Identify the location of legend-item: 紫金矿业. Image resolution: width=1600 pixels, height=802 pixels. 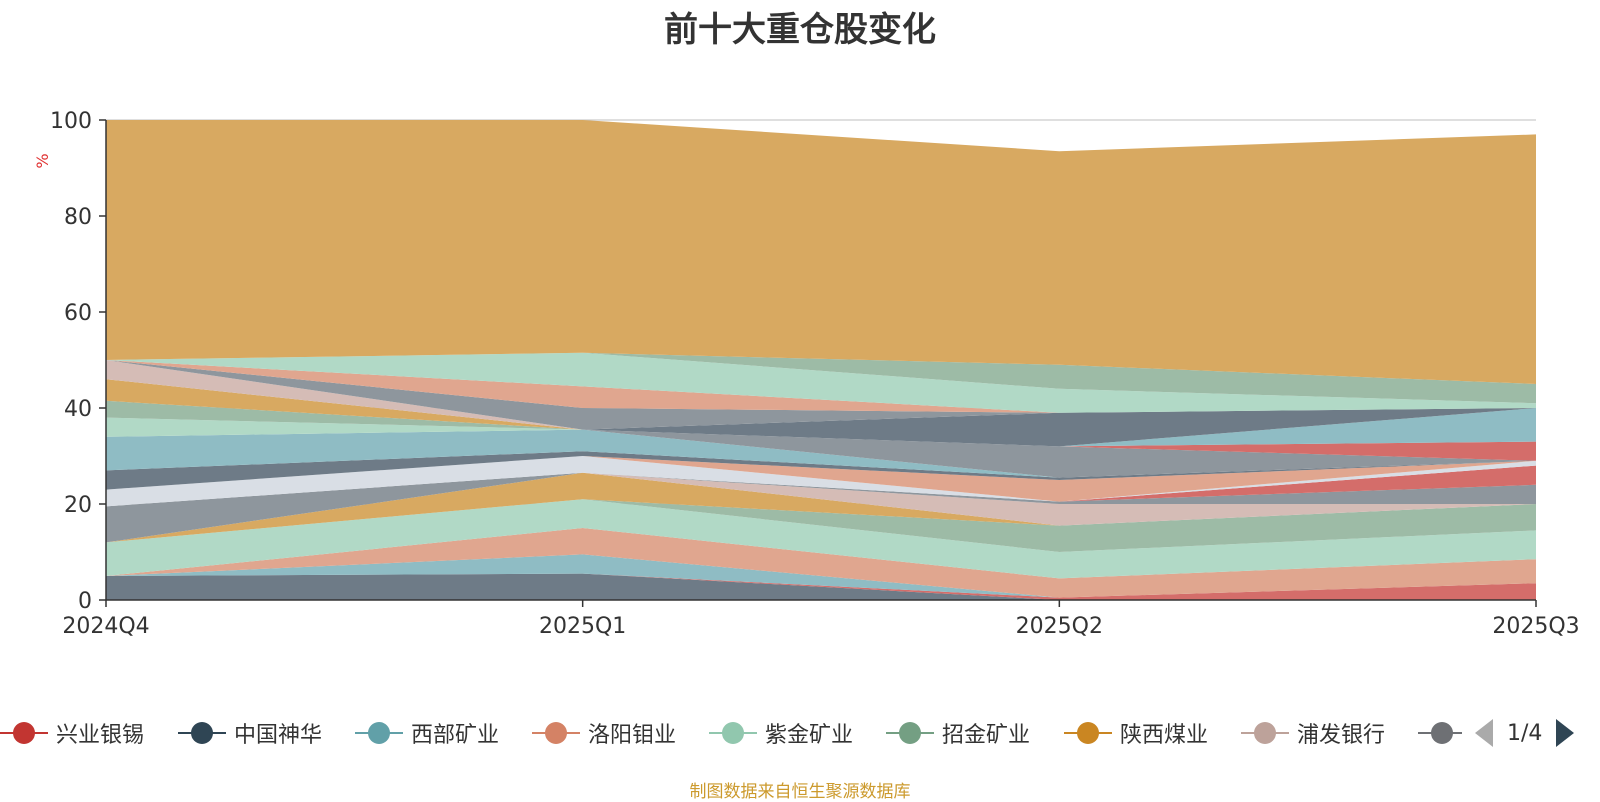
(781, 733).